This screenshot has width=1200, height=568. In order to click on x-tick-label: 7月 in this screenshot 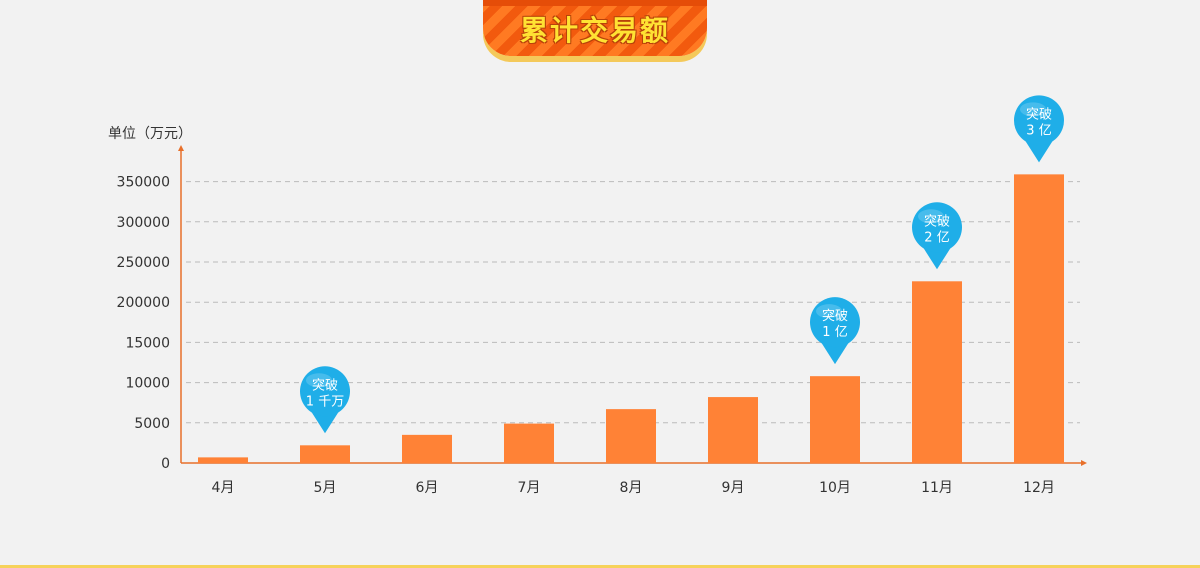, I will do `click(529, 488)`.